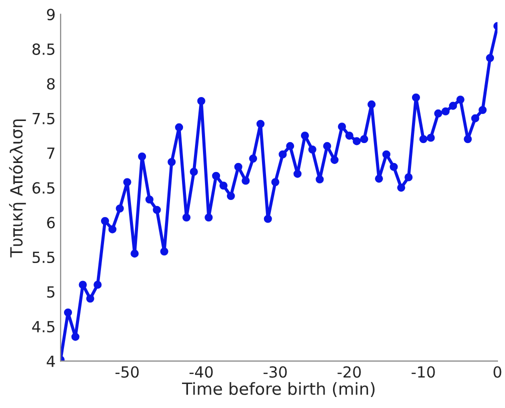  I want to click on y-tick-label: 5.5, so click(43, 258).